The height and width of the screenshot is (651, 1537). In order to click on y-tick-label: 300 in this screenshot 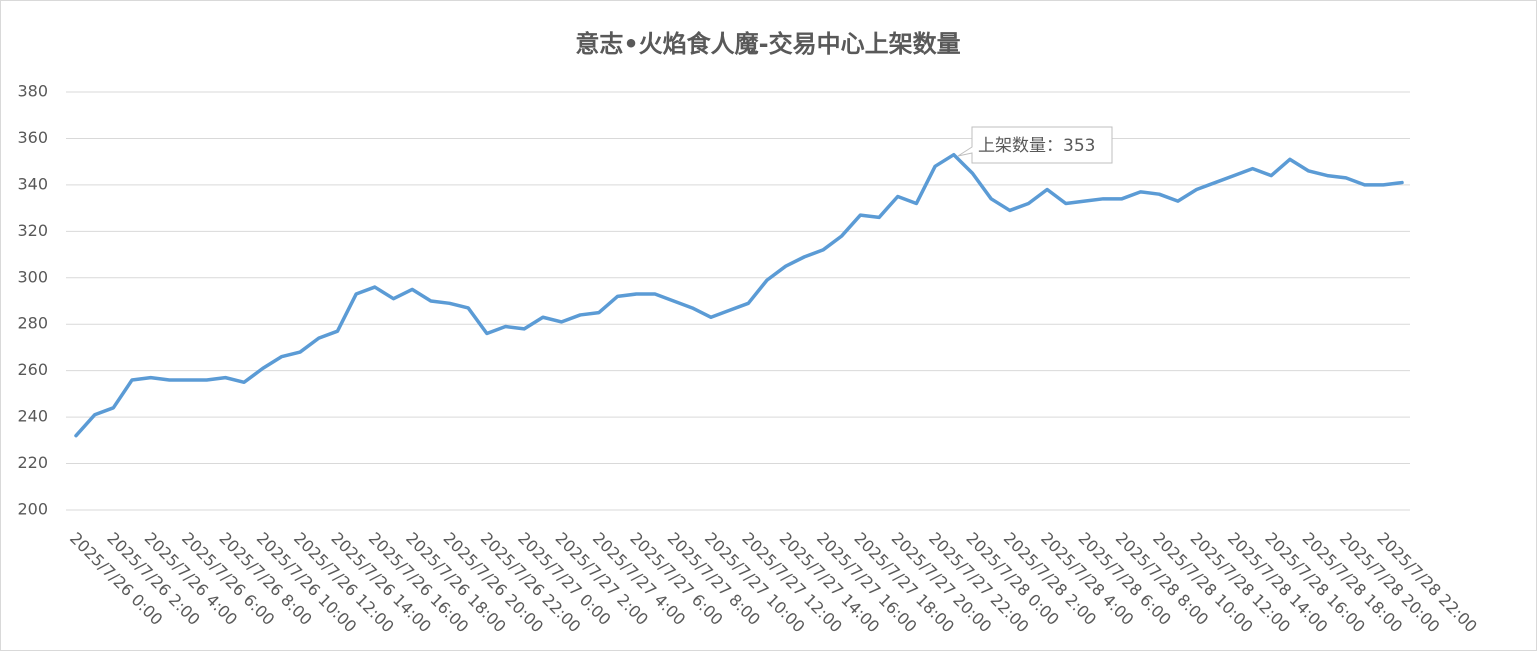, I will do `click(32, 276)`.